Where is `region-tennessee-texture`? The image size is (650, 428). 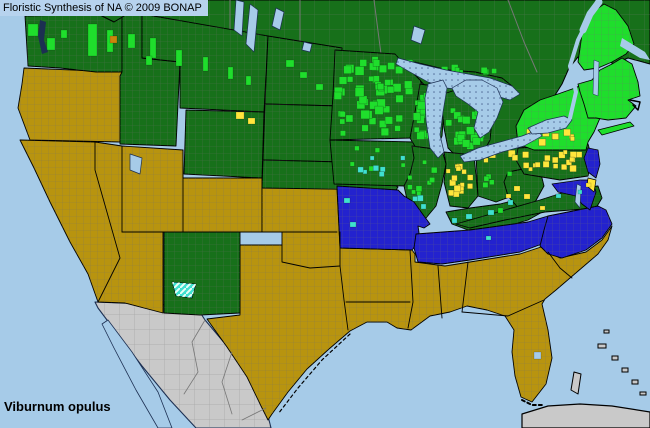 region-tennessee-texture is located at coordinates (484, 240).